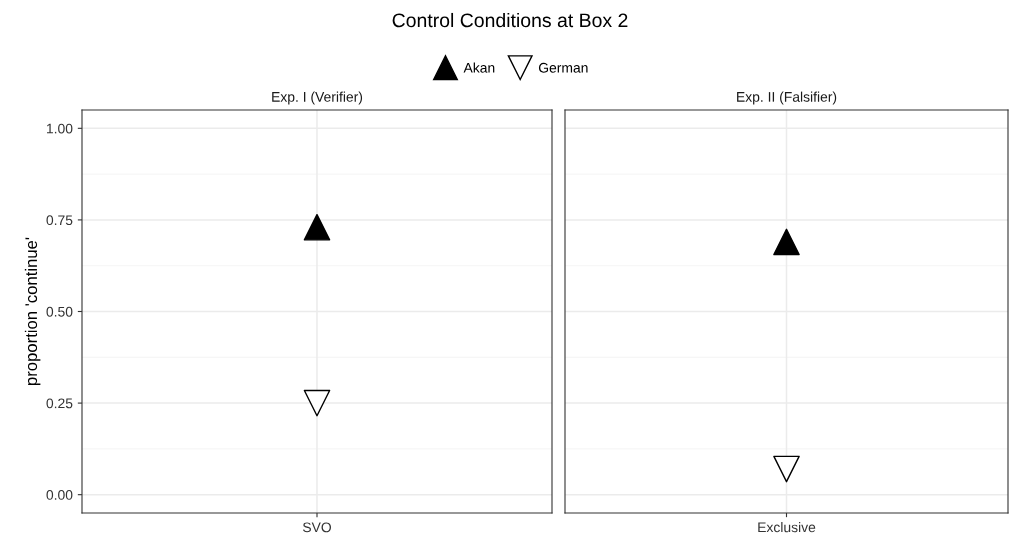 This screenshot has height=541, width=1020. What do you see at coordinates (316, 527) in the screenshot?
I see `x-tick-label: SVO` at bounding box center [316, 527].